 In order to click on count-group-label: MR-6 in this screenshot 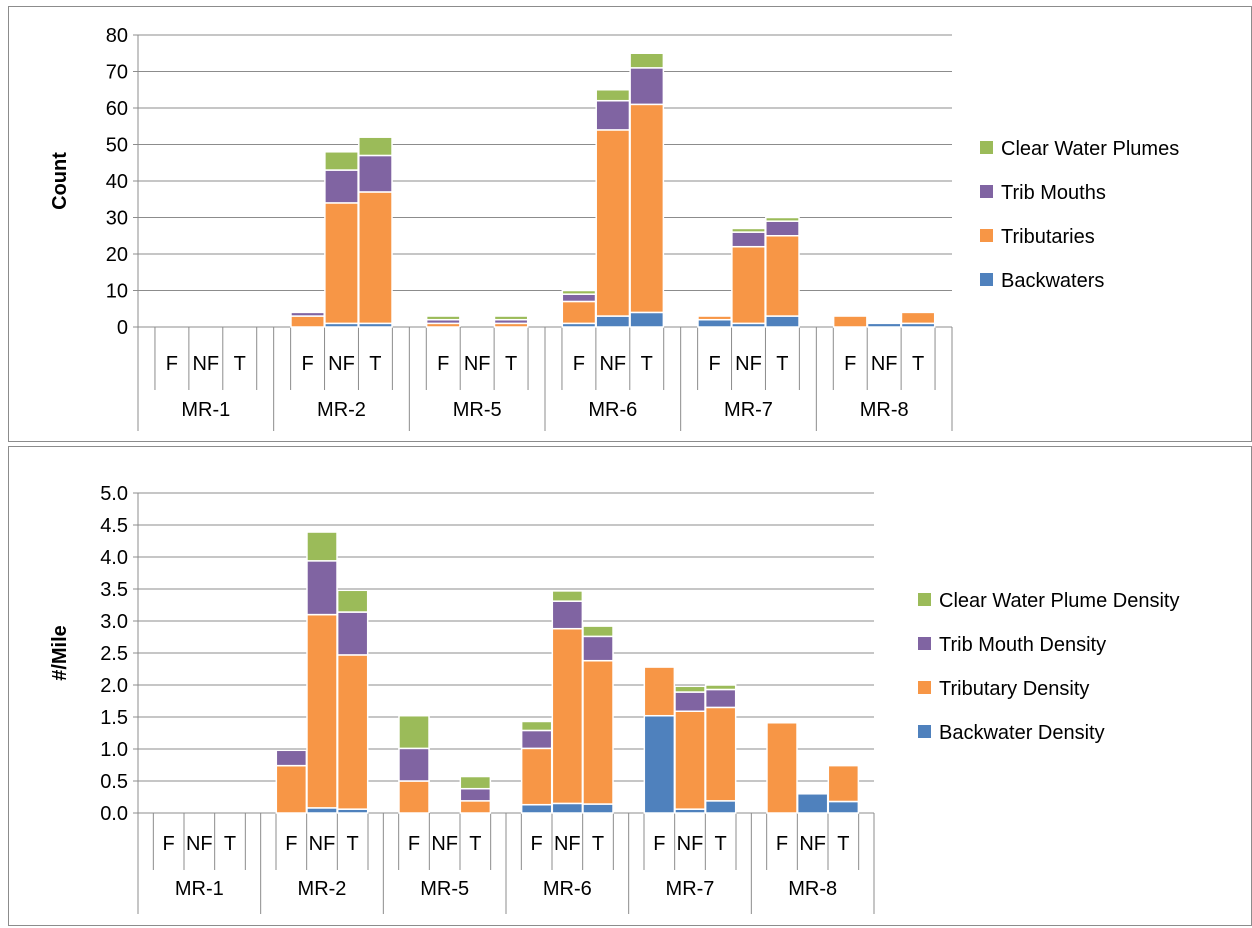, I will do `click(612, 410)`.